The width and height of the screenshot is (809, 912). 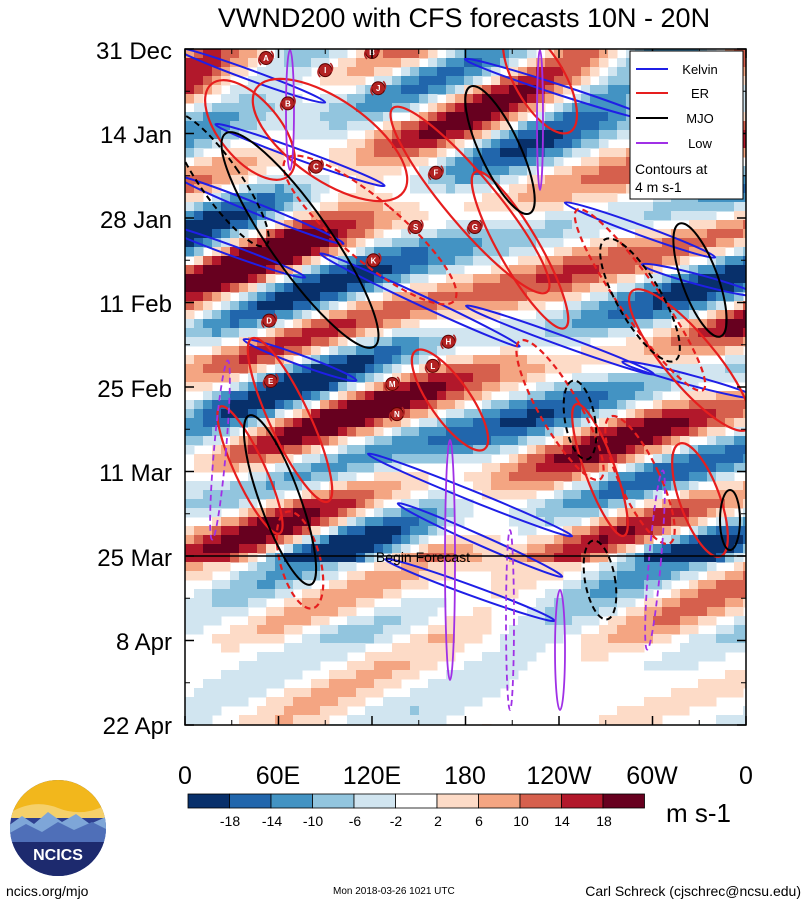 I want to click on y-tick-7: 8 Apr, so click(x=144, y=642).